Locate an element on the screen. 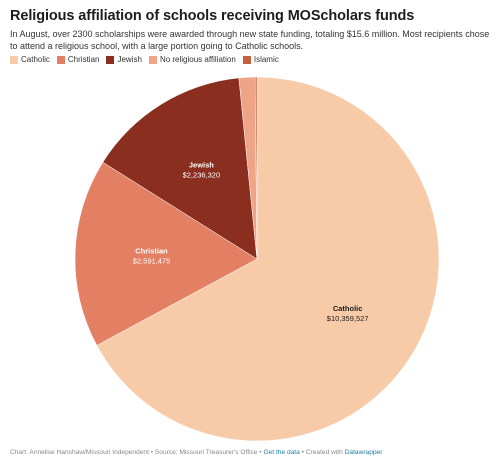  legend-label-catholic: Catholic is located at coordinates (35, 59).